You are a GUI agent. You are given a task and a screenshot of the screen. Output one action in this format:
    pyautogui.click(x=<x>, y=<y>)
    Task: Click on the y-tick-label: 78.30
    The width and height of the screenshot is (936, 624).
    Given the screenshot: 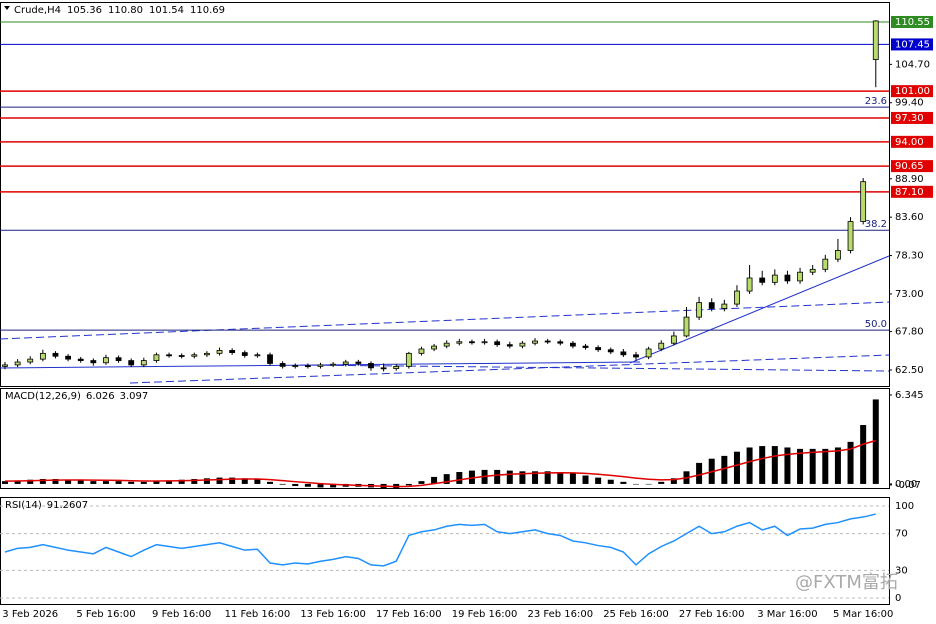 What is the action you would take?
    pyautogui.click(x=909, y=256)
    